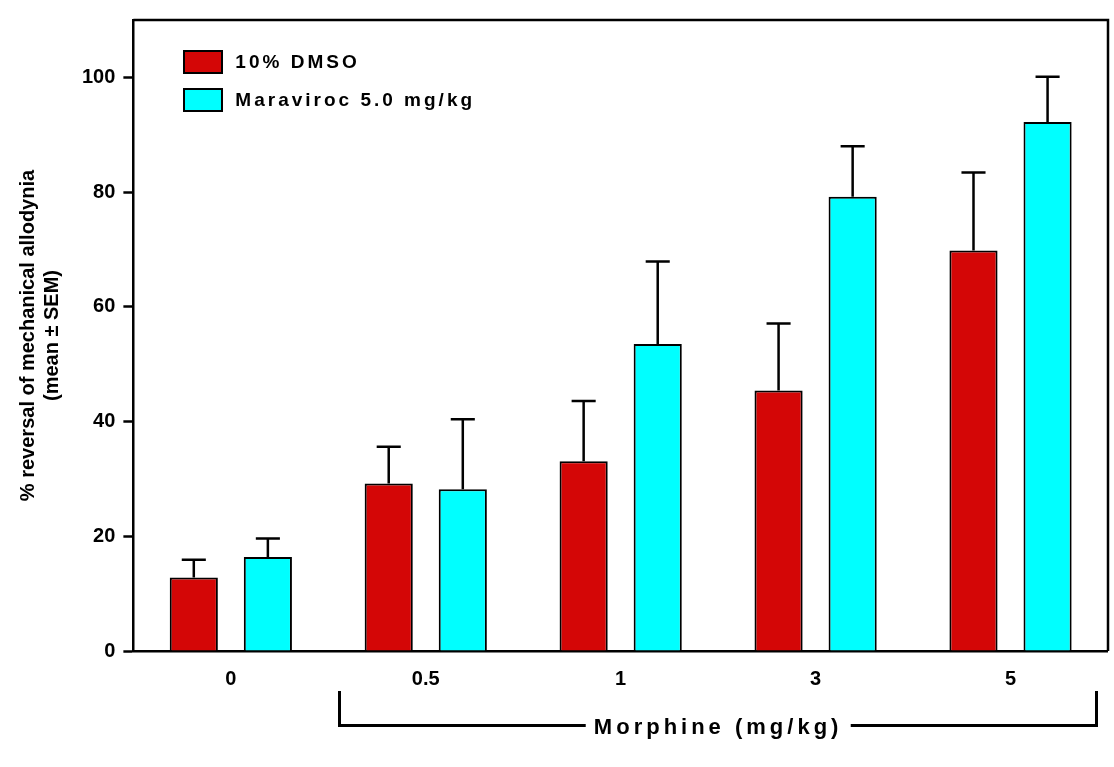  I want to click on y-tick-label: 60, so click(104, 305).